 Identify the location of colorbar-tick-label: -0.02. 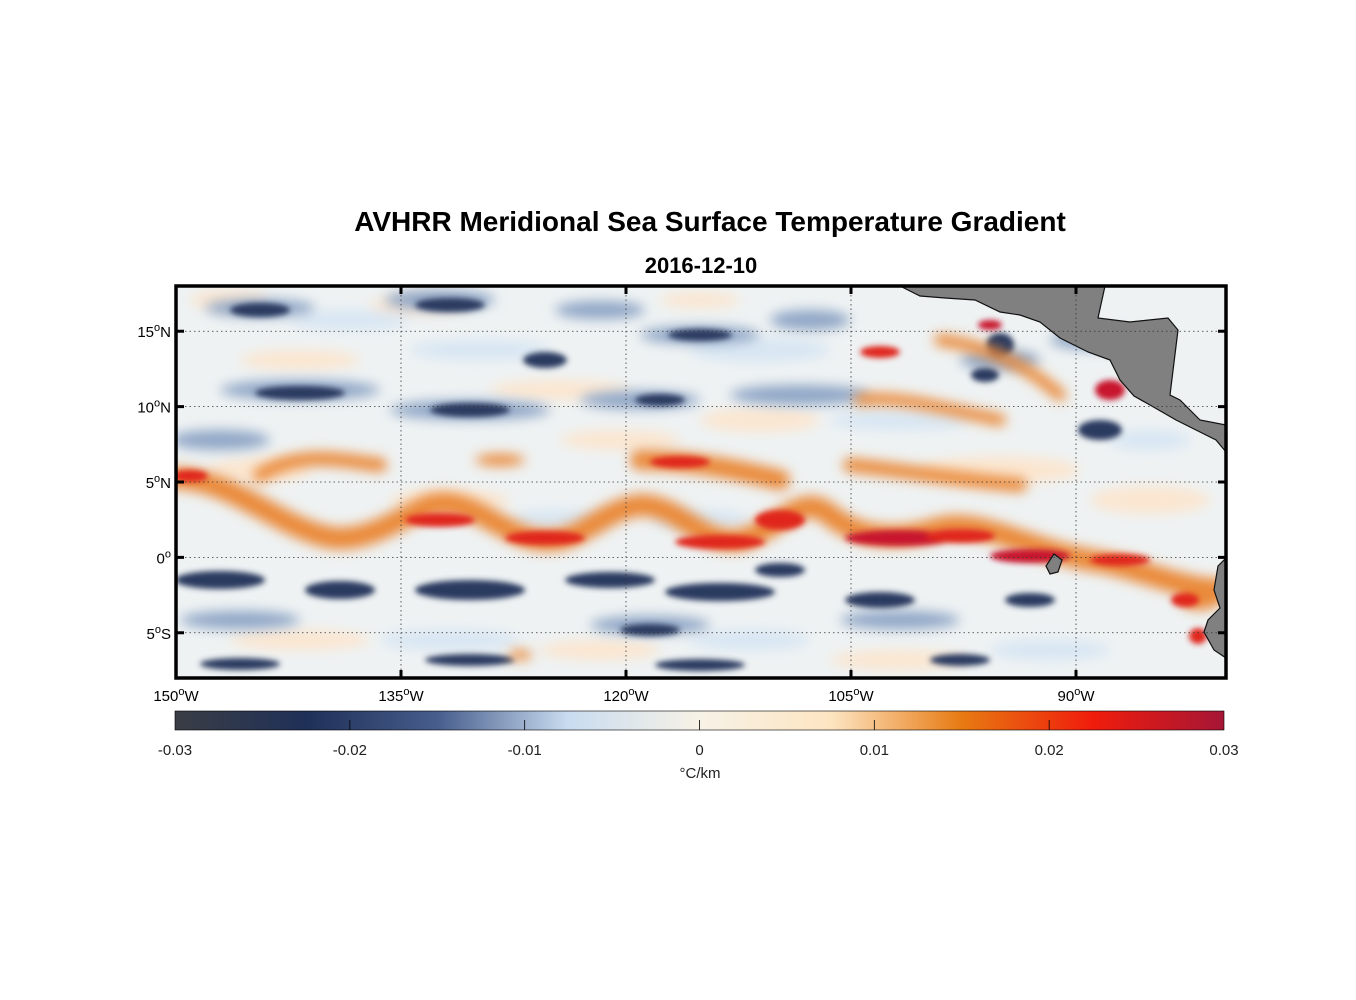
(350, 750).